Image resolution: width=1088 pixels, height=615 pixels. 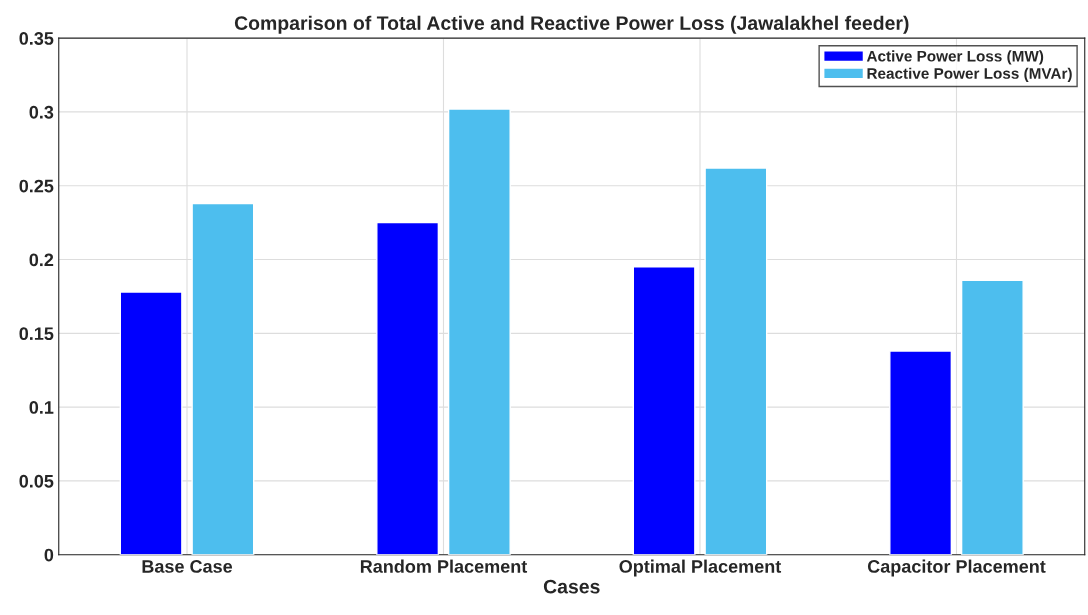 What do you see at coordinates (49, 555) in the screenshot?
I see `y-tick-label: 0` at bounding box center [49, 555].